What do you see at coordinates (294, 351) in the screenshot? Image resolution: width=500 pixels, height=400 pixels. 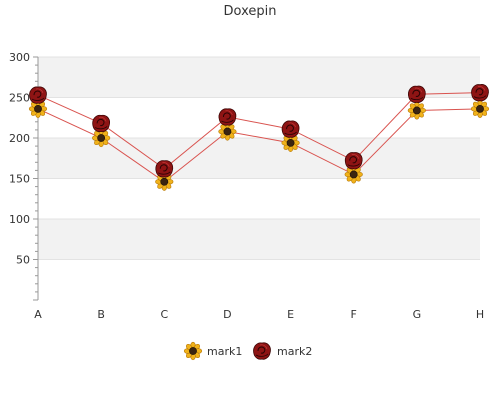 I see `legend-label-mark2: mark2` at bounding box center [294, 351].